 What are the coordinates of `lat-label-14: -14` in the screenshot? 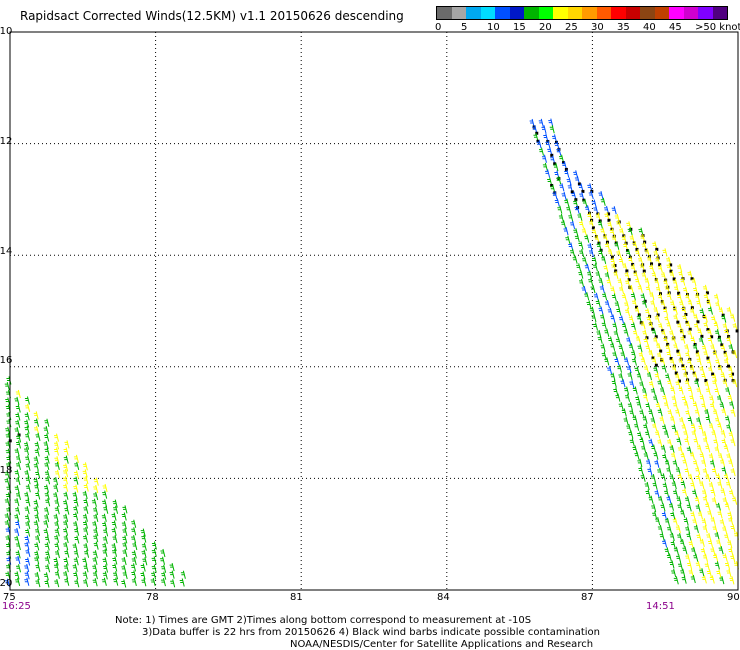 It's located at (6, 251).